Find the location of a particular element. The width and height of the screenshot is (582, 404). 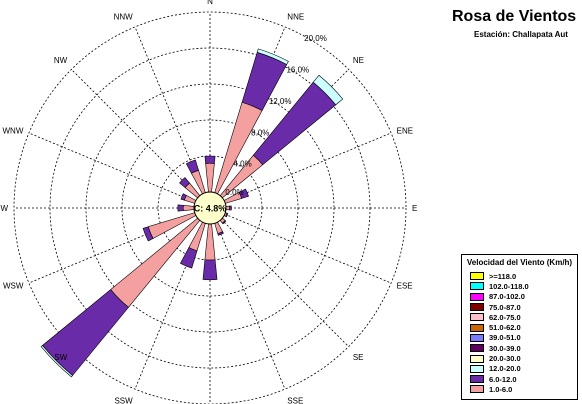

legend-label: 75.0-87.0 is located at coordinates (505, 307).